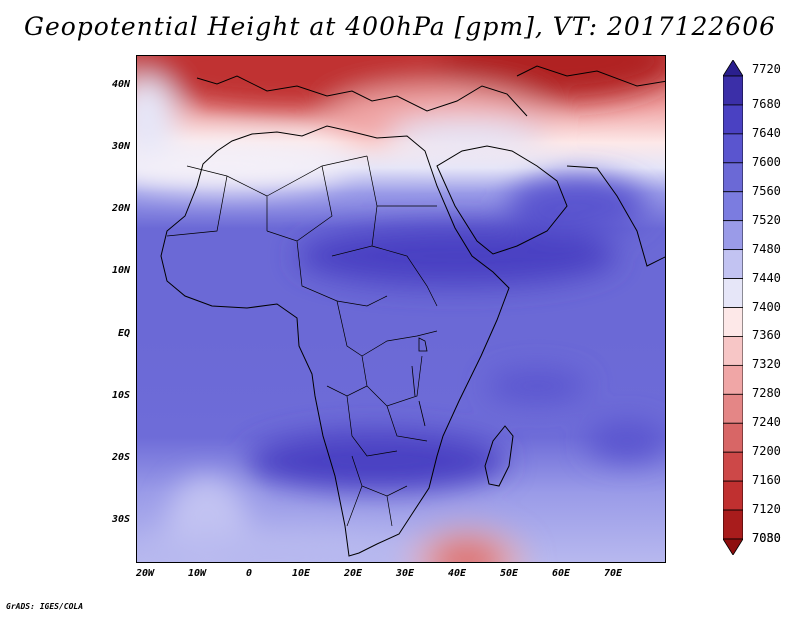  I want to click on colorbar-label: 7080, so click(766, 538).